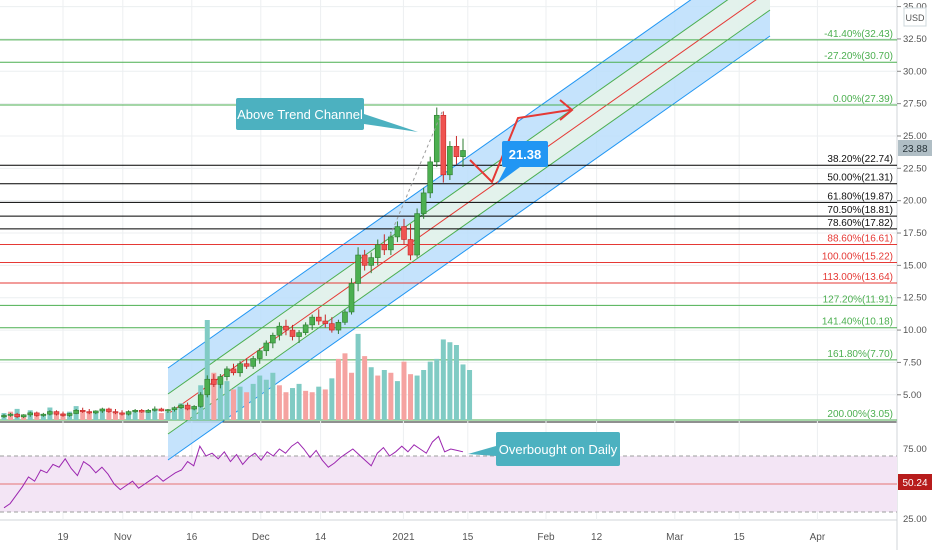 Image resolution: width=932 pixels, height=555 pixels. I want to click on y-tick-label: 32.50, so click(915, 39).